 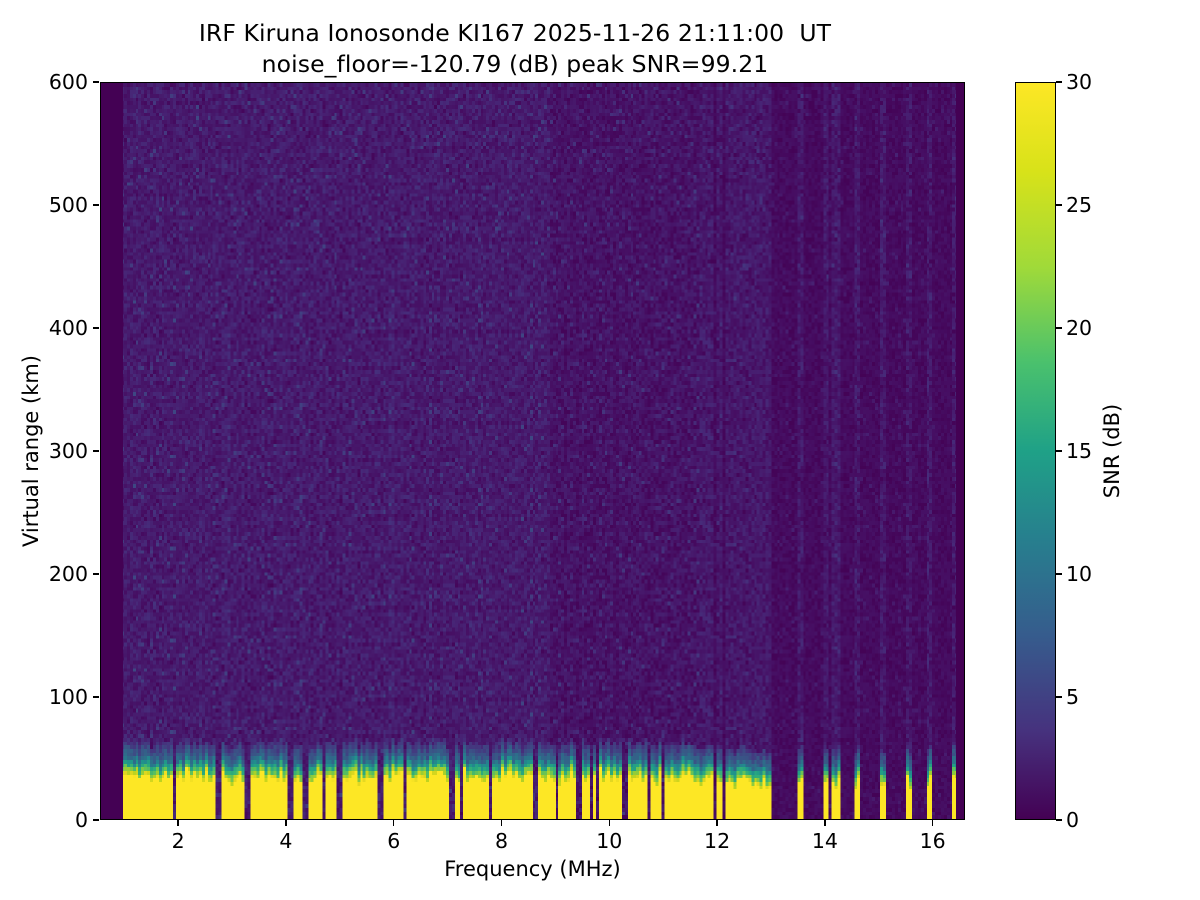 What do you see at coordinates (824, 841) in the screenshot?
I see `x-tick-label: 14` at bounding box center [824, 841].